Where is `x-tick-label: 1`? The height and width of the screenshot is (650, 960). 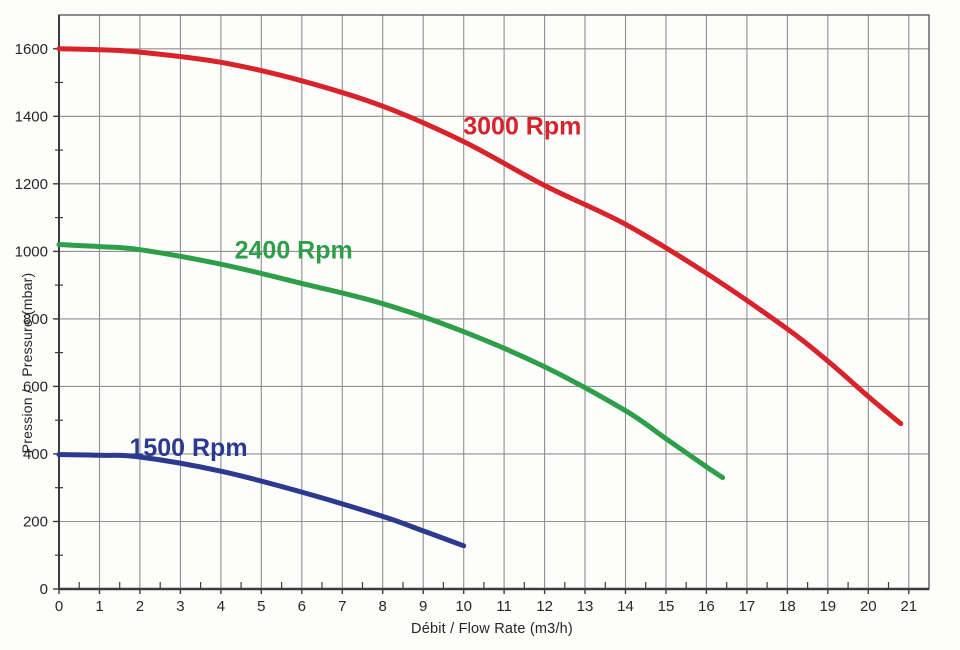 x-tick-label: 1 is located at coordinates (99, 606).